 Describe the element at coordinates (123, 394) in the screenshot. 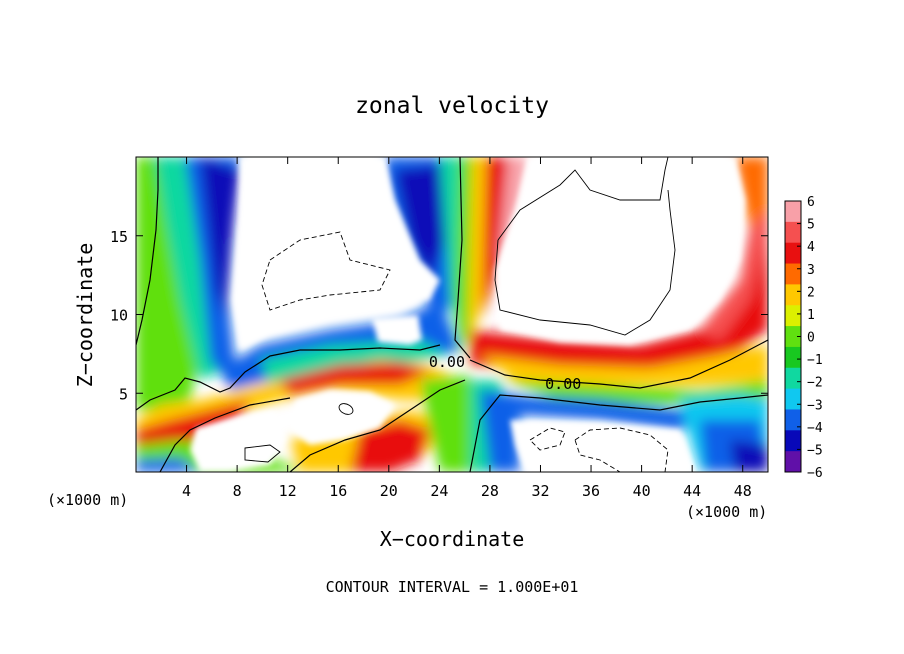

I see `y-tick-label: 5` at that location.